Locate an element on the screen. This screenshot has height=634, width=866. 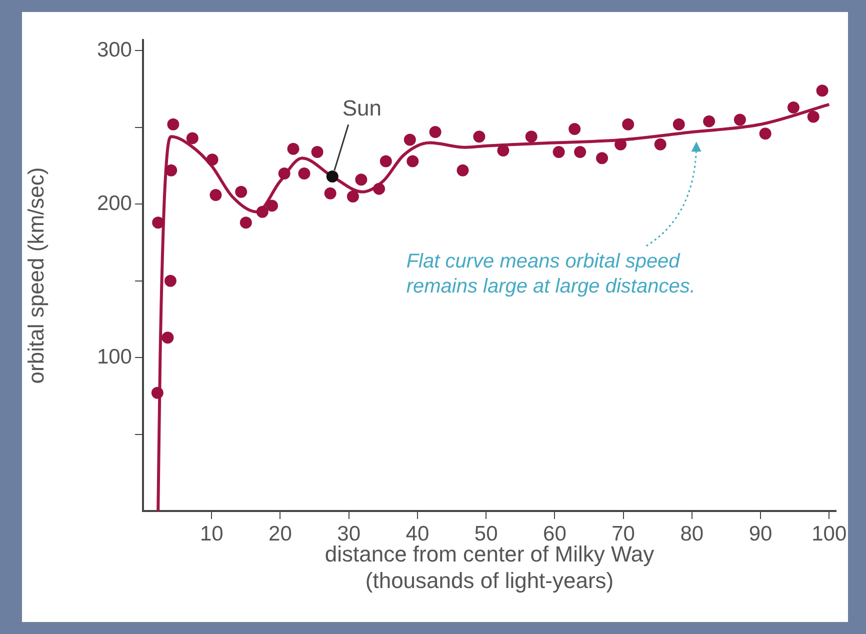
y-tick-label: 200 is located at coordinates (114, 203).